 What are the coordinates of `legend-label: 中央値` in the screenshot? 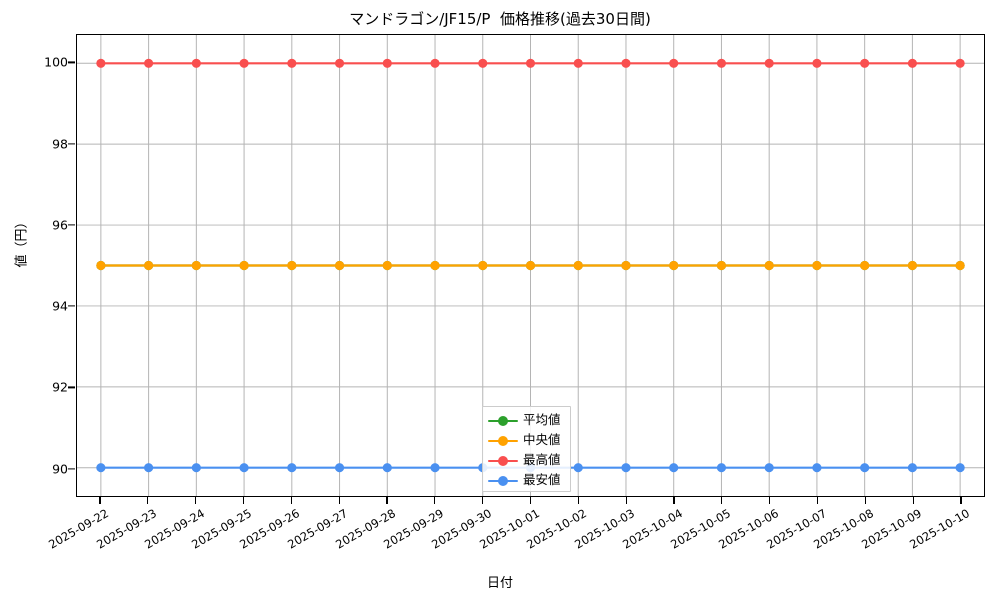 It's located at (542, 440).